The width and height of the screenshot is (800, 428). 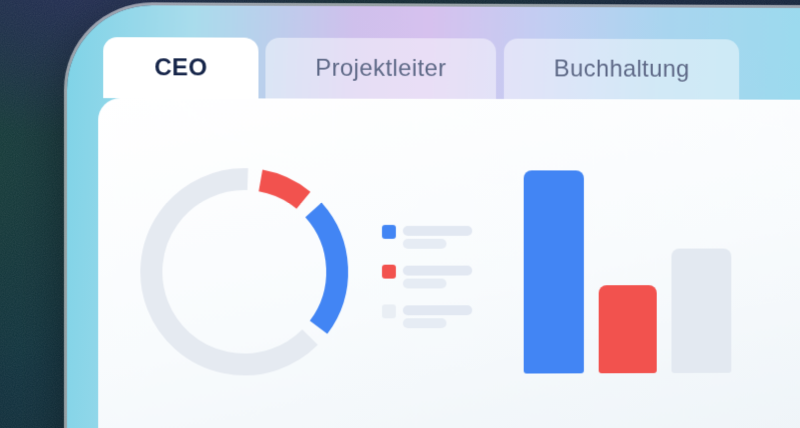 I want to click on bar-chart, so click(x=627, y=272).